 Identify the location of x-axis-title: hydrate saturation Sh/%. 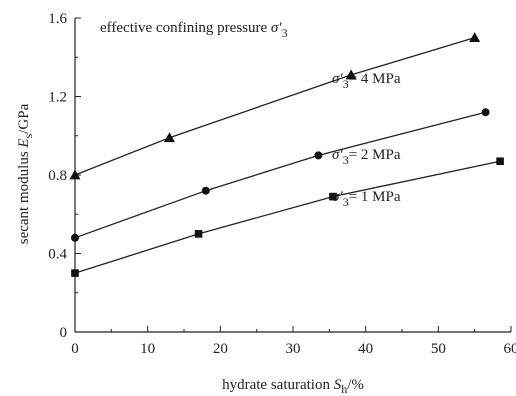
(293, 386).